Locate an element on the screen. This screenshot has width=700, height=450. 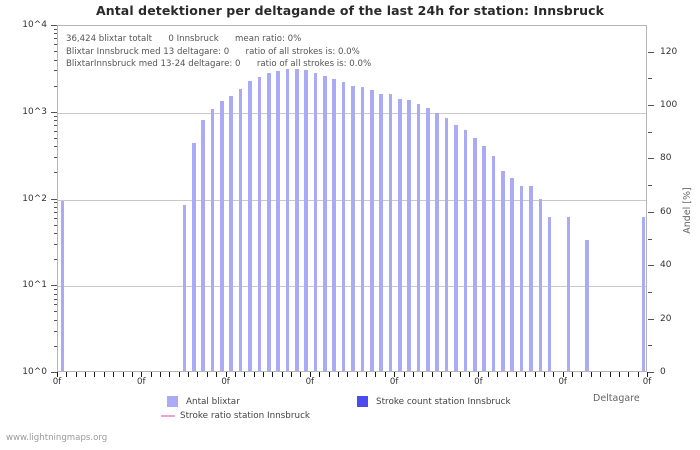
y-tick-label: 10^3 is located at coordinates (34, 111).